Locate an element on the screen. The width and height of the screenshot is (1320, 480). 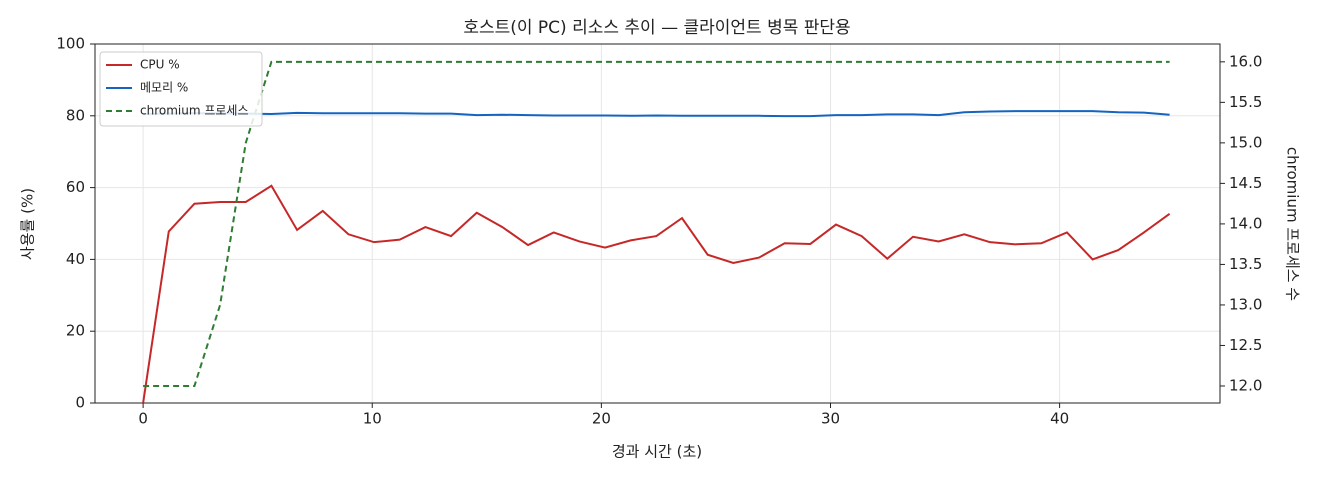
y2-tick-label: 16.0 is located at coordinates (1245, 61).